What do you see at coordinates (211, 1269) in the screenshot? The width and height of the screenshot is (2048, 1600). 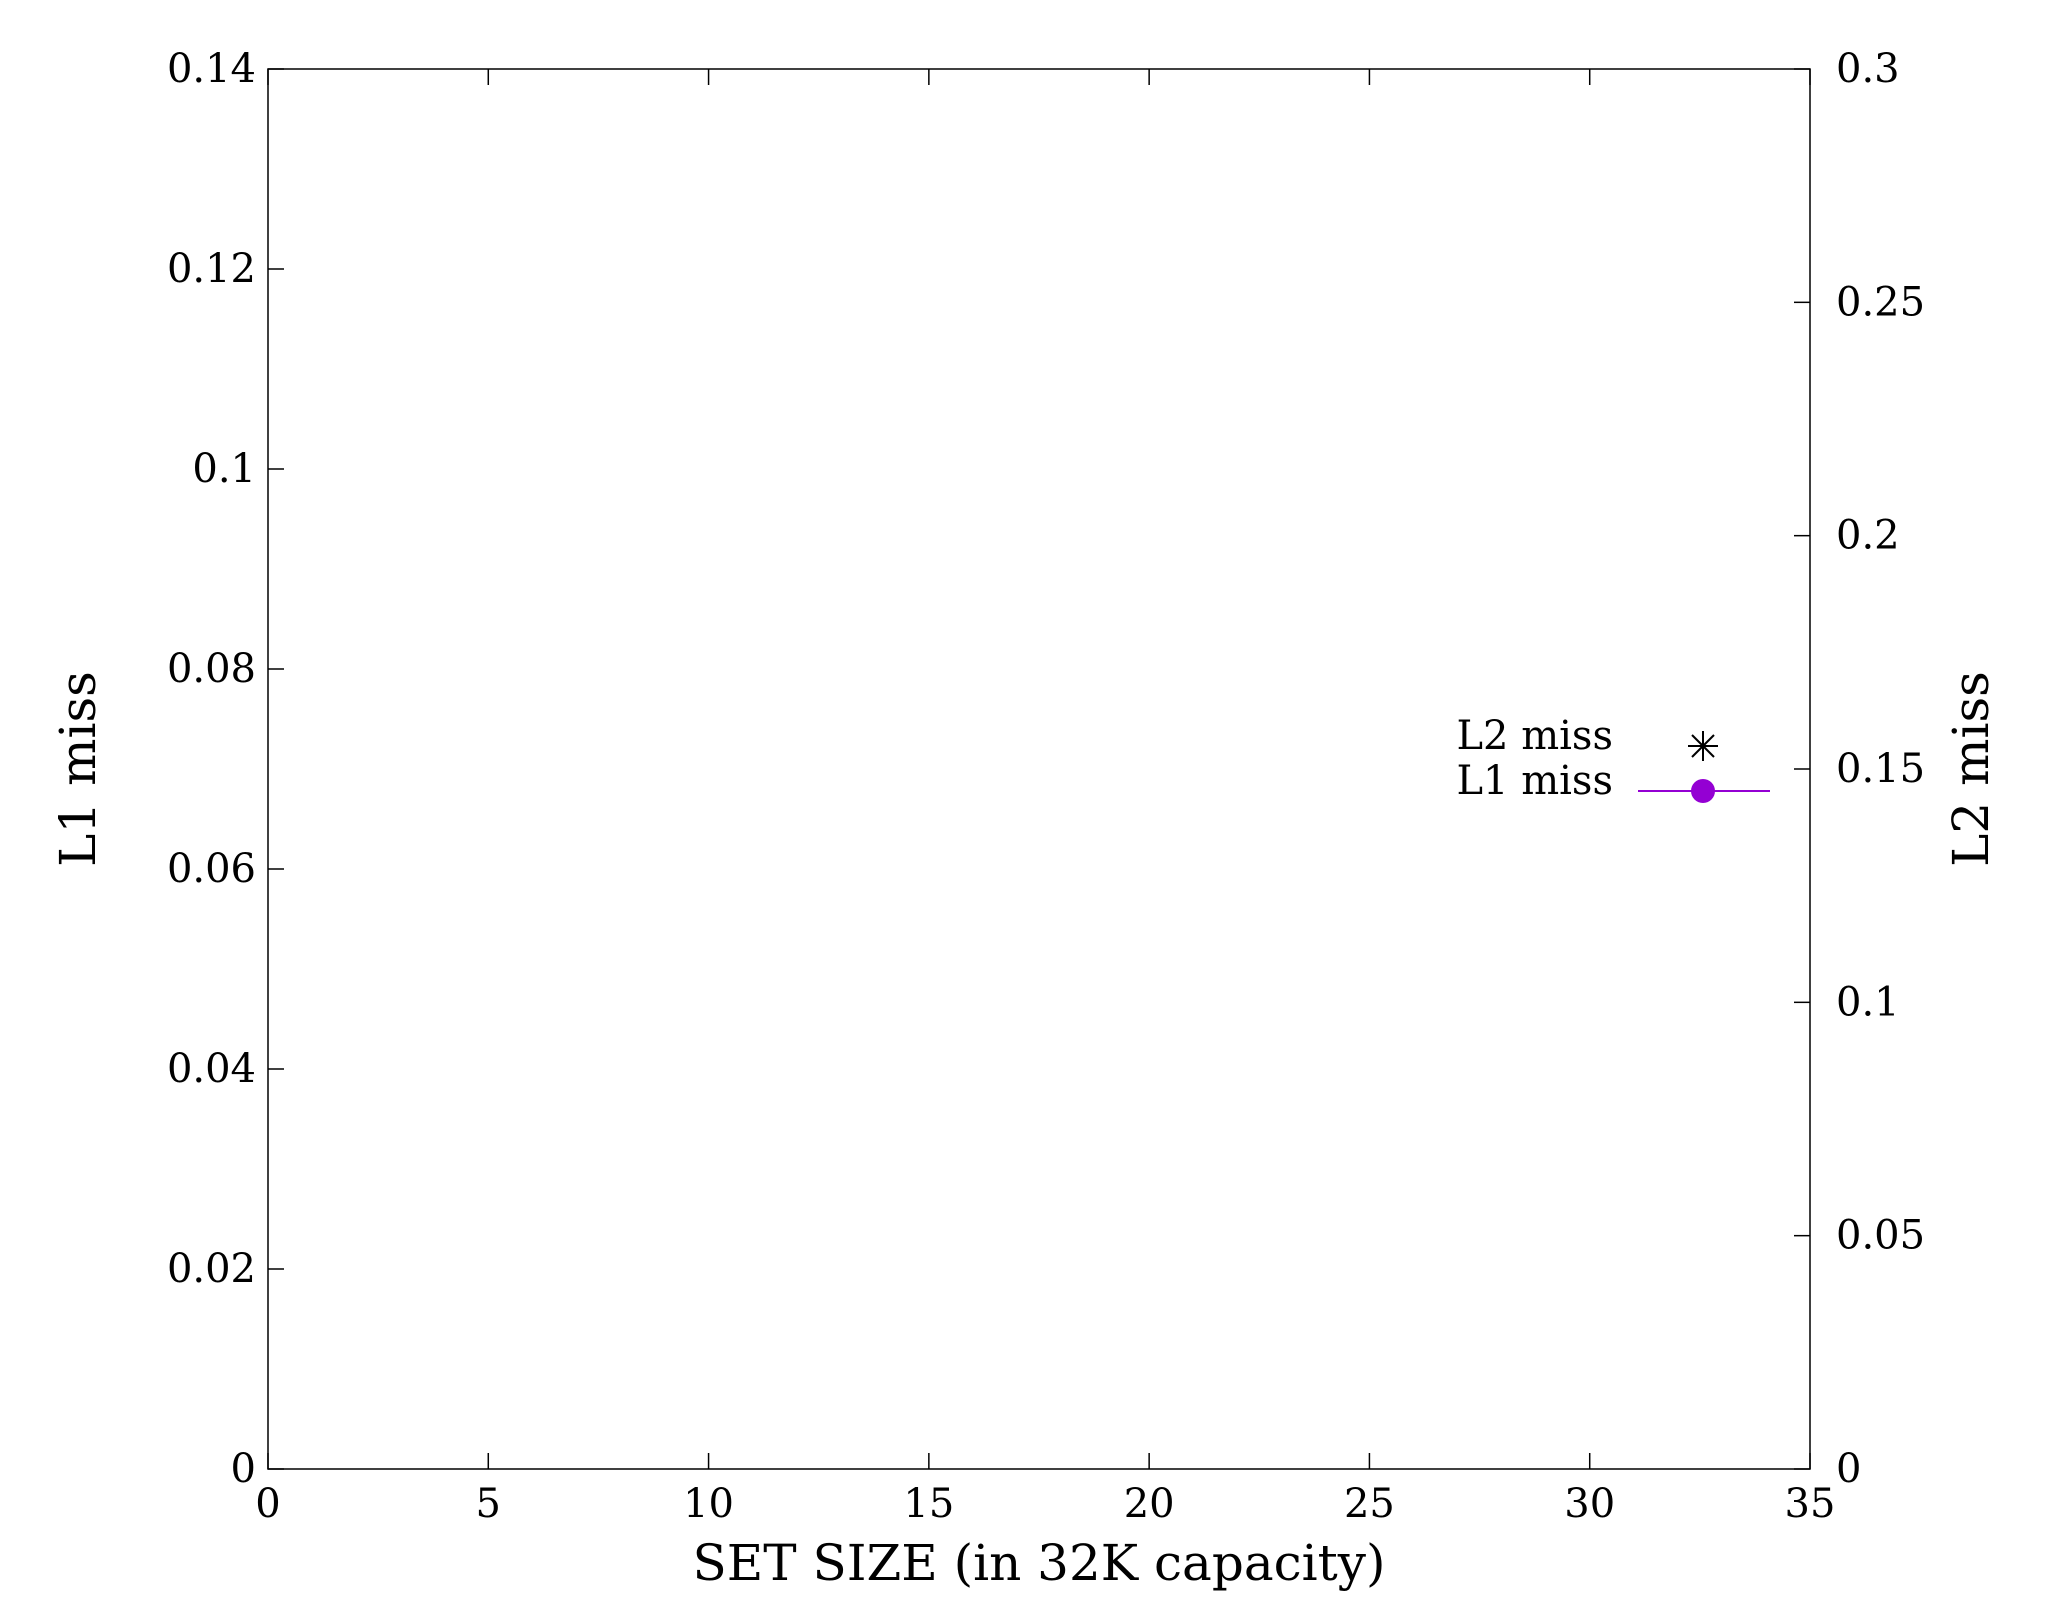 I see `y-tick-label: 0.02` at bounding box center [211, 1269].